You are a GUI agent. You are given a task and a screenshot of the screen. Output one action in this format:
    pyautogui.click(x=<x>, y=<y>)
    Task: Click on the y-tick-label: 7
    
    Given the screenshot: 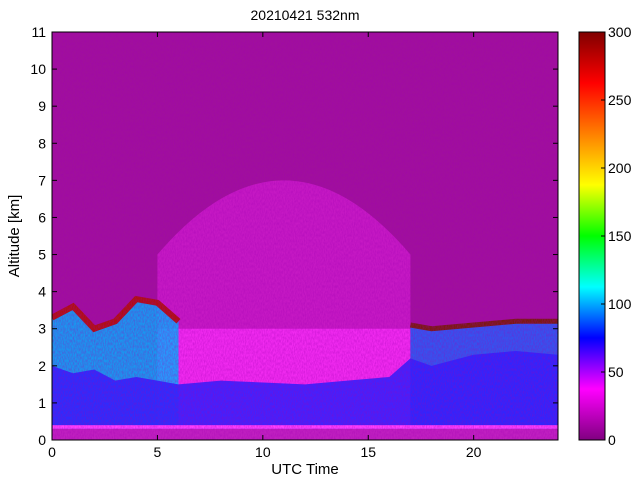 What is the action you would take?
    pyautogui.click(x=42, y=180)
    